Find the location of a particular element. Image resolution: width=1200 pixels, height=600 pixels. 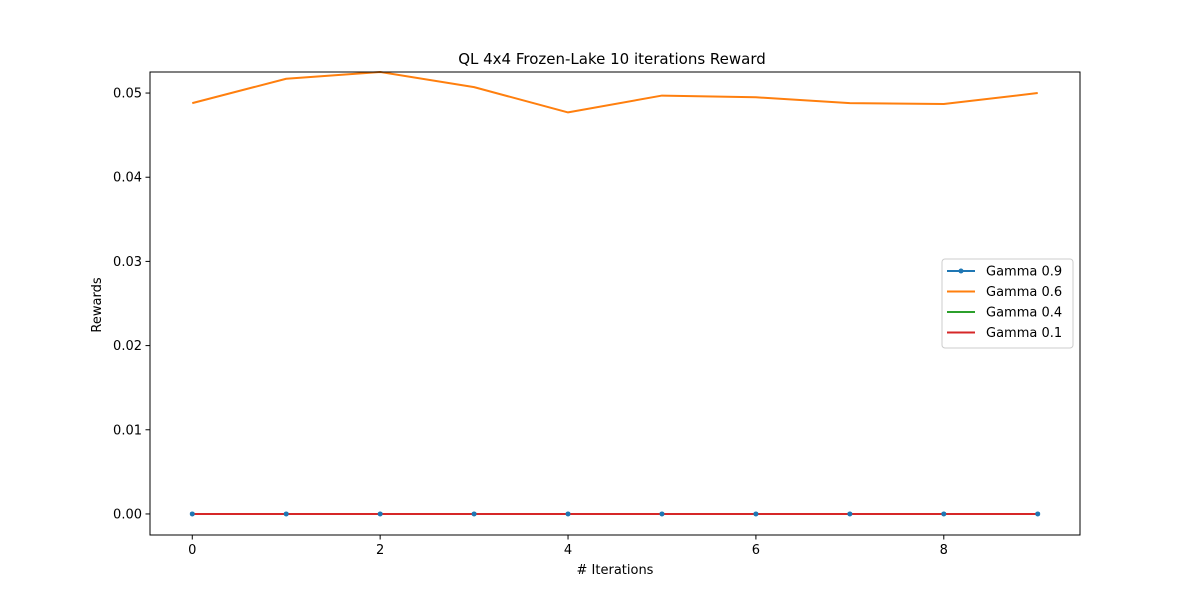

x-tick-label: 2 is located at coordinates (380, 550).